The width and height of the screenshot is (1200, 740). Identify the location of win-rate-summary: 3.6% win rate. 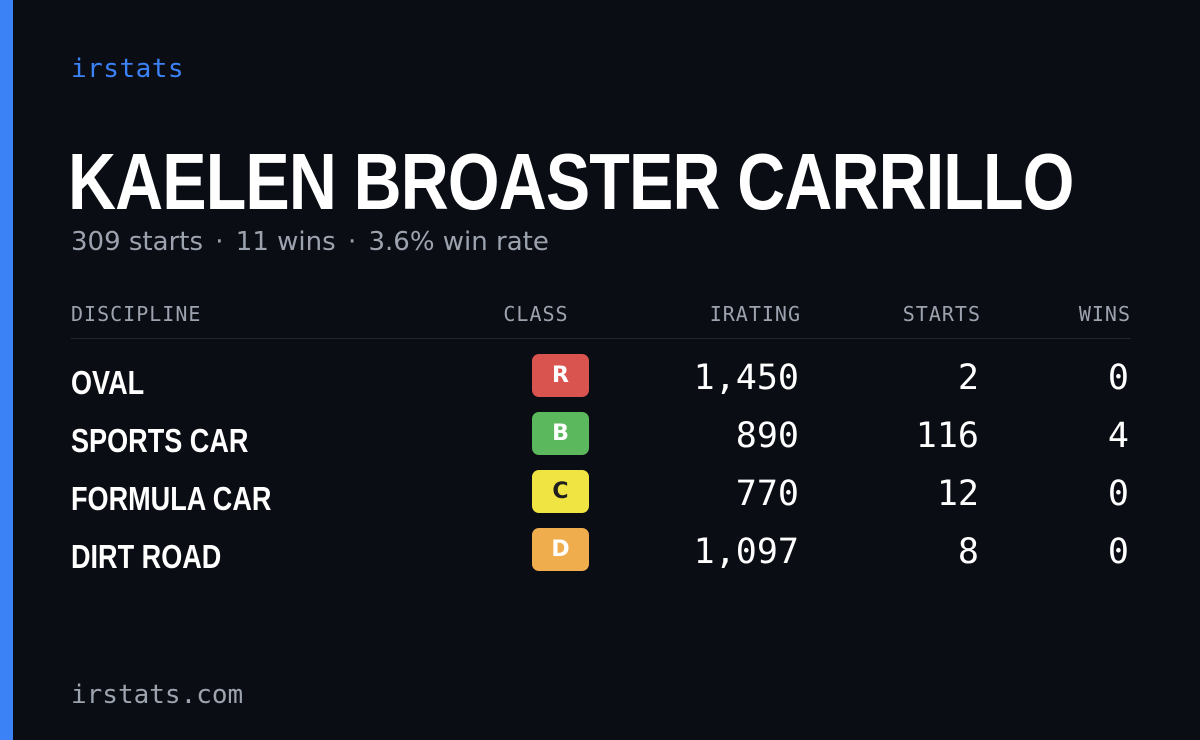
(458, 242).